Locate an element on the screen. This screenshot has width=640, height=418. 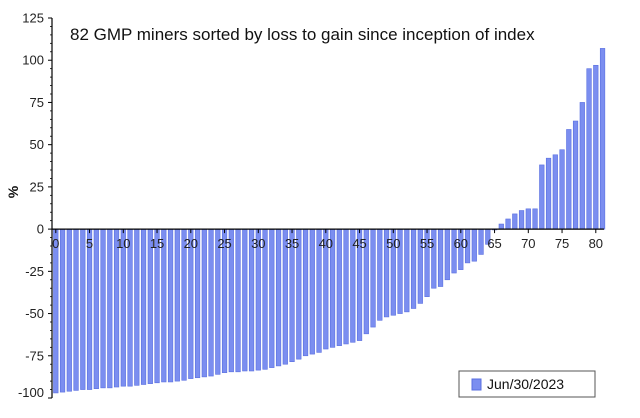
x-tick-label-75: 75 is located at coordinates (562, 243).